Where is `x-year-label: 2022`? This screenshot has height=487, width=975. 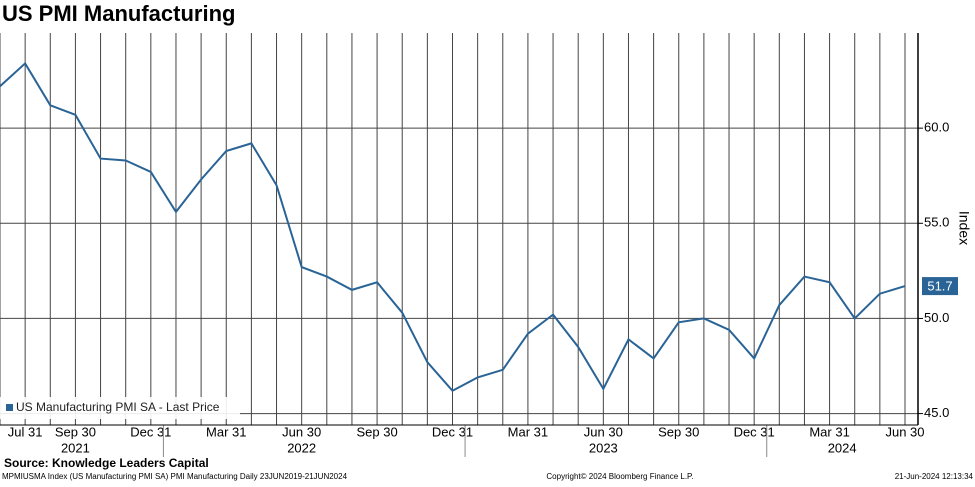 x-year-label: 2022 is located at coordinates (301, 447).